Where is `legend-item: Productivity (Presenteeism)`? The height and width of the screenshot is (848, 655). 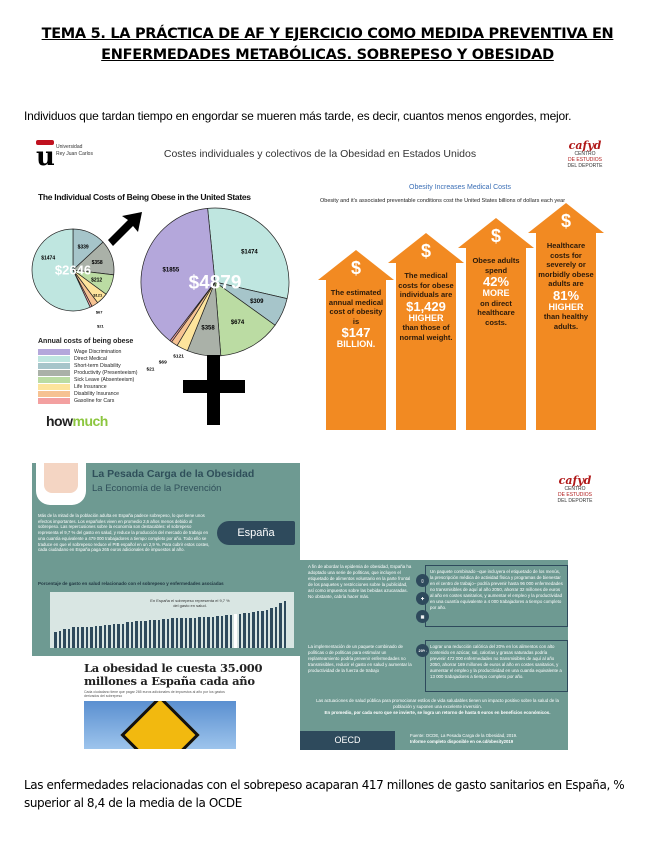 legend-item: Productivity (Presenteeism) is located at coordinates (87, 372).